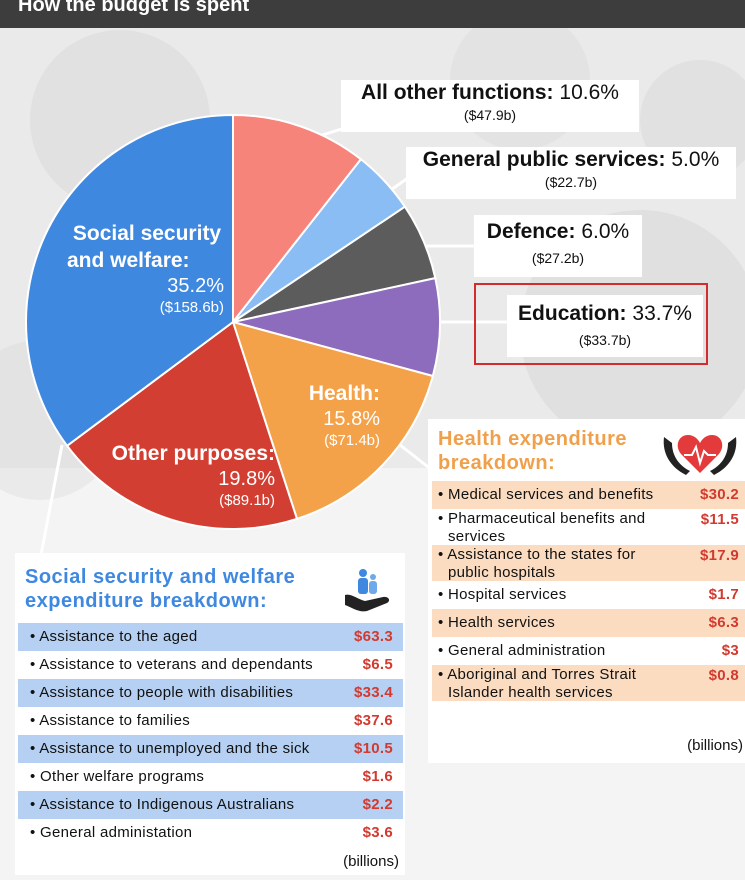  Describe the element at coordinates (377, 776) in the screenshot. I see `row-value: $1.6` at that location.